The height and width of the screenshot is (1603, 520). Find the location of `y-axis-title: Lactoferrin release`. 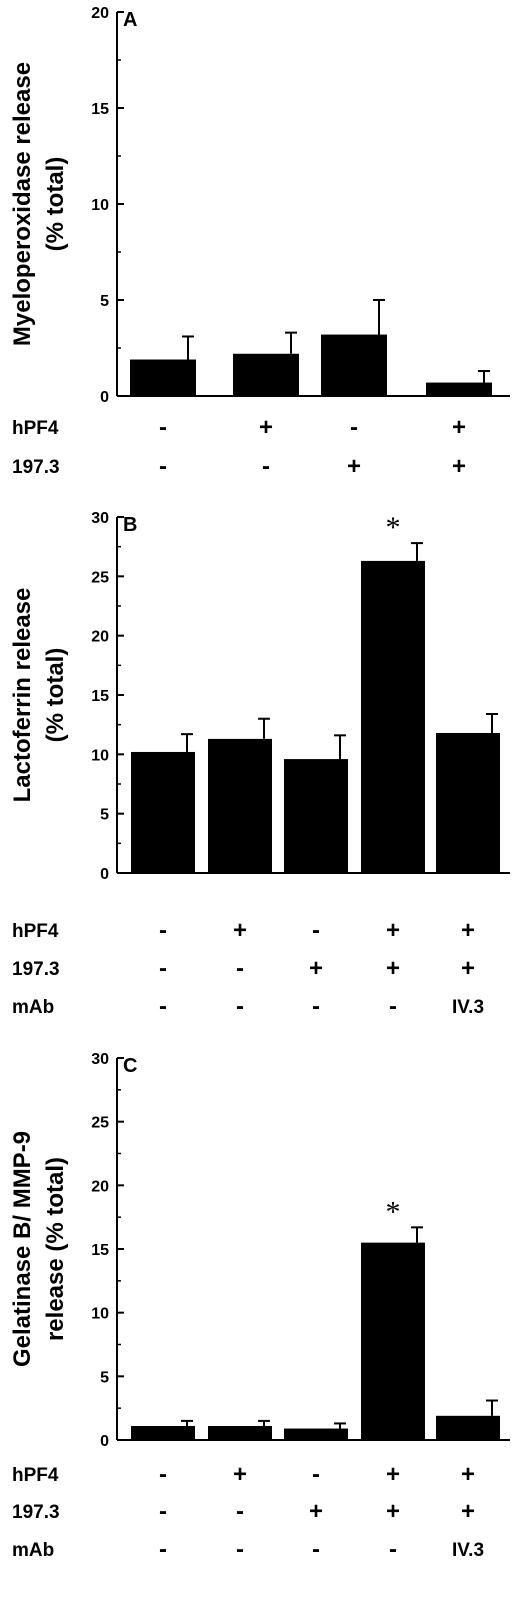

y-axis-title: Lactoferrin release is located at coordinates (22, 695).